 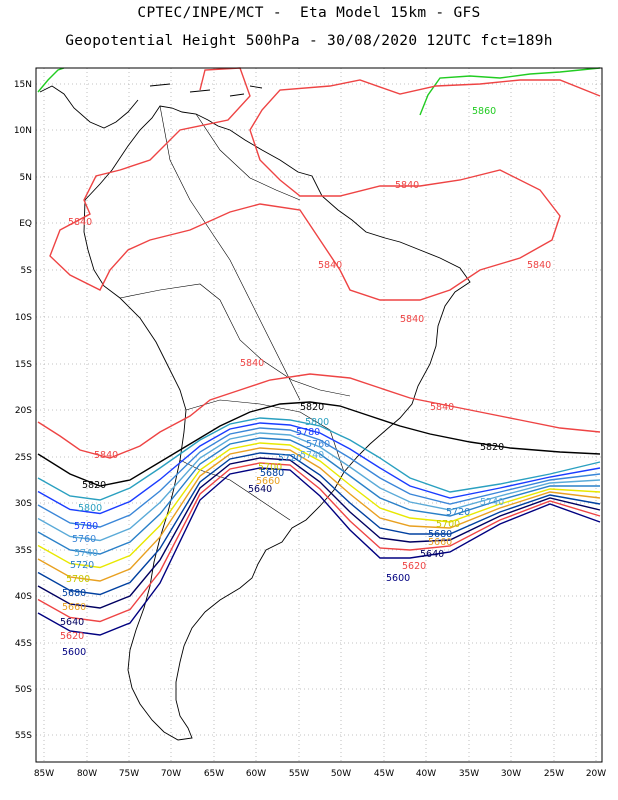 What do you see at coordinates (44, 774) in the screenshot?
I see `lon-tick-label: 85W` at bounding box center [44, 774].